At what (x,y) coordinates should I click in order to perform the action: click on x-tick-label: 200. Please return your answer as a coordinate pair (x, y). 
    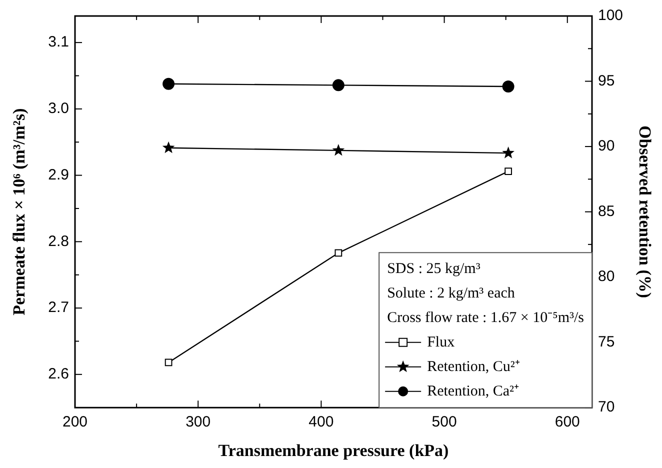
    Looking at the image, I should click on (75, 422).